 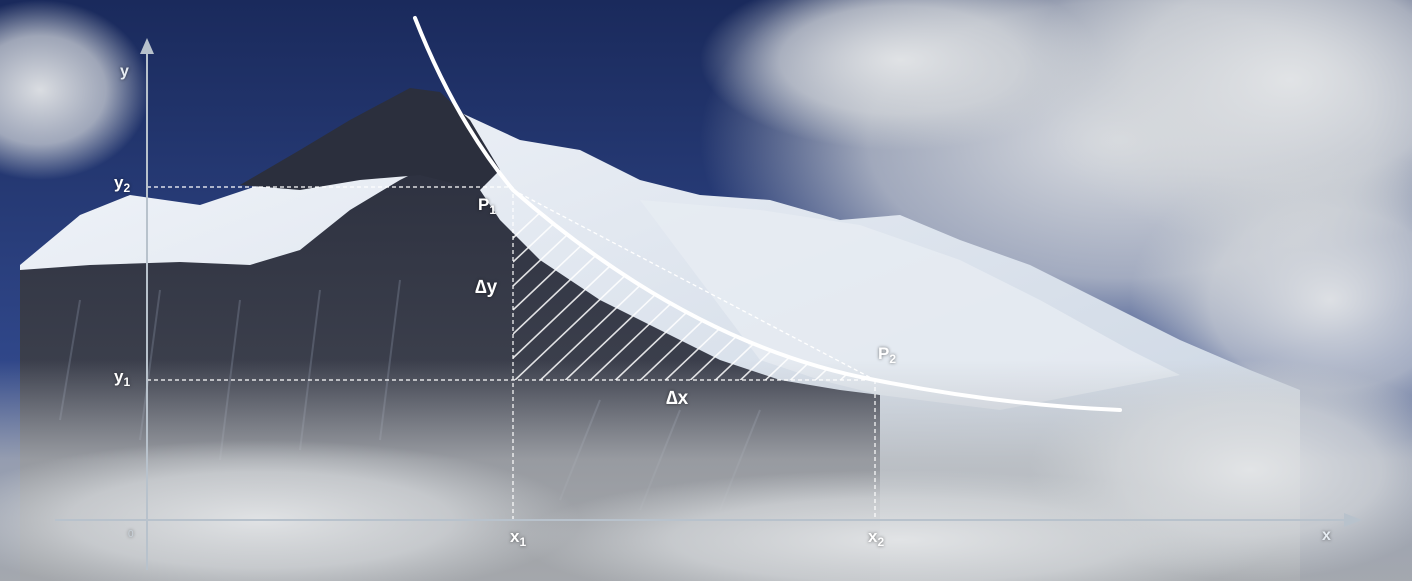 What do you see at coordinates (1353, 520) in the screenshot?
I see `x-axis-arrow` at bounding box center [1353, 520].